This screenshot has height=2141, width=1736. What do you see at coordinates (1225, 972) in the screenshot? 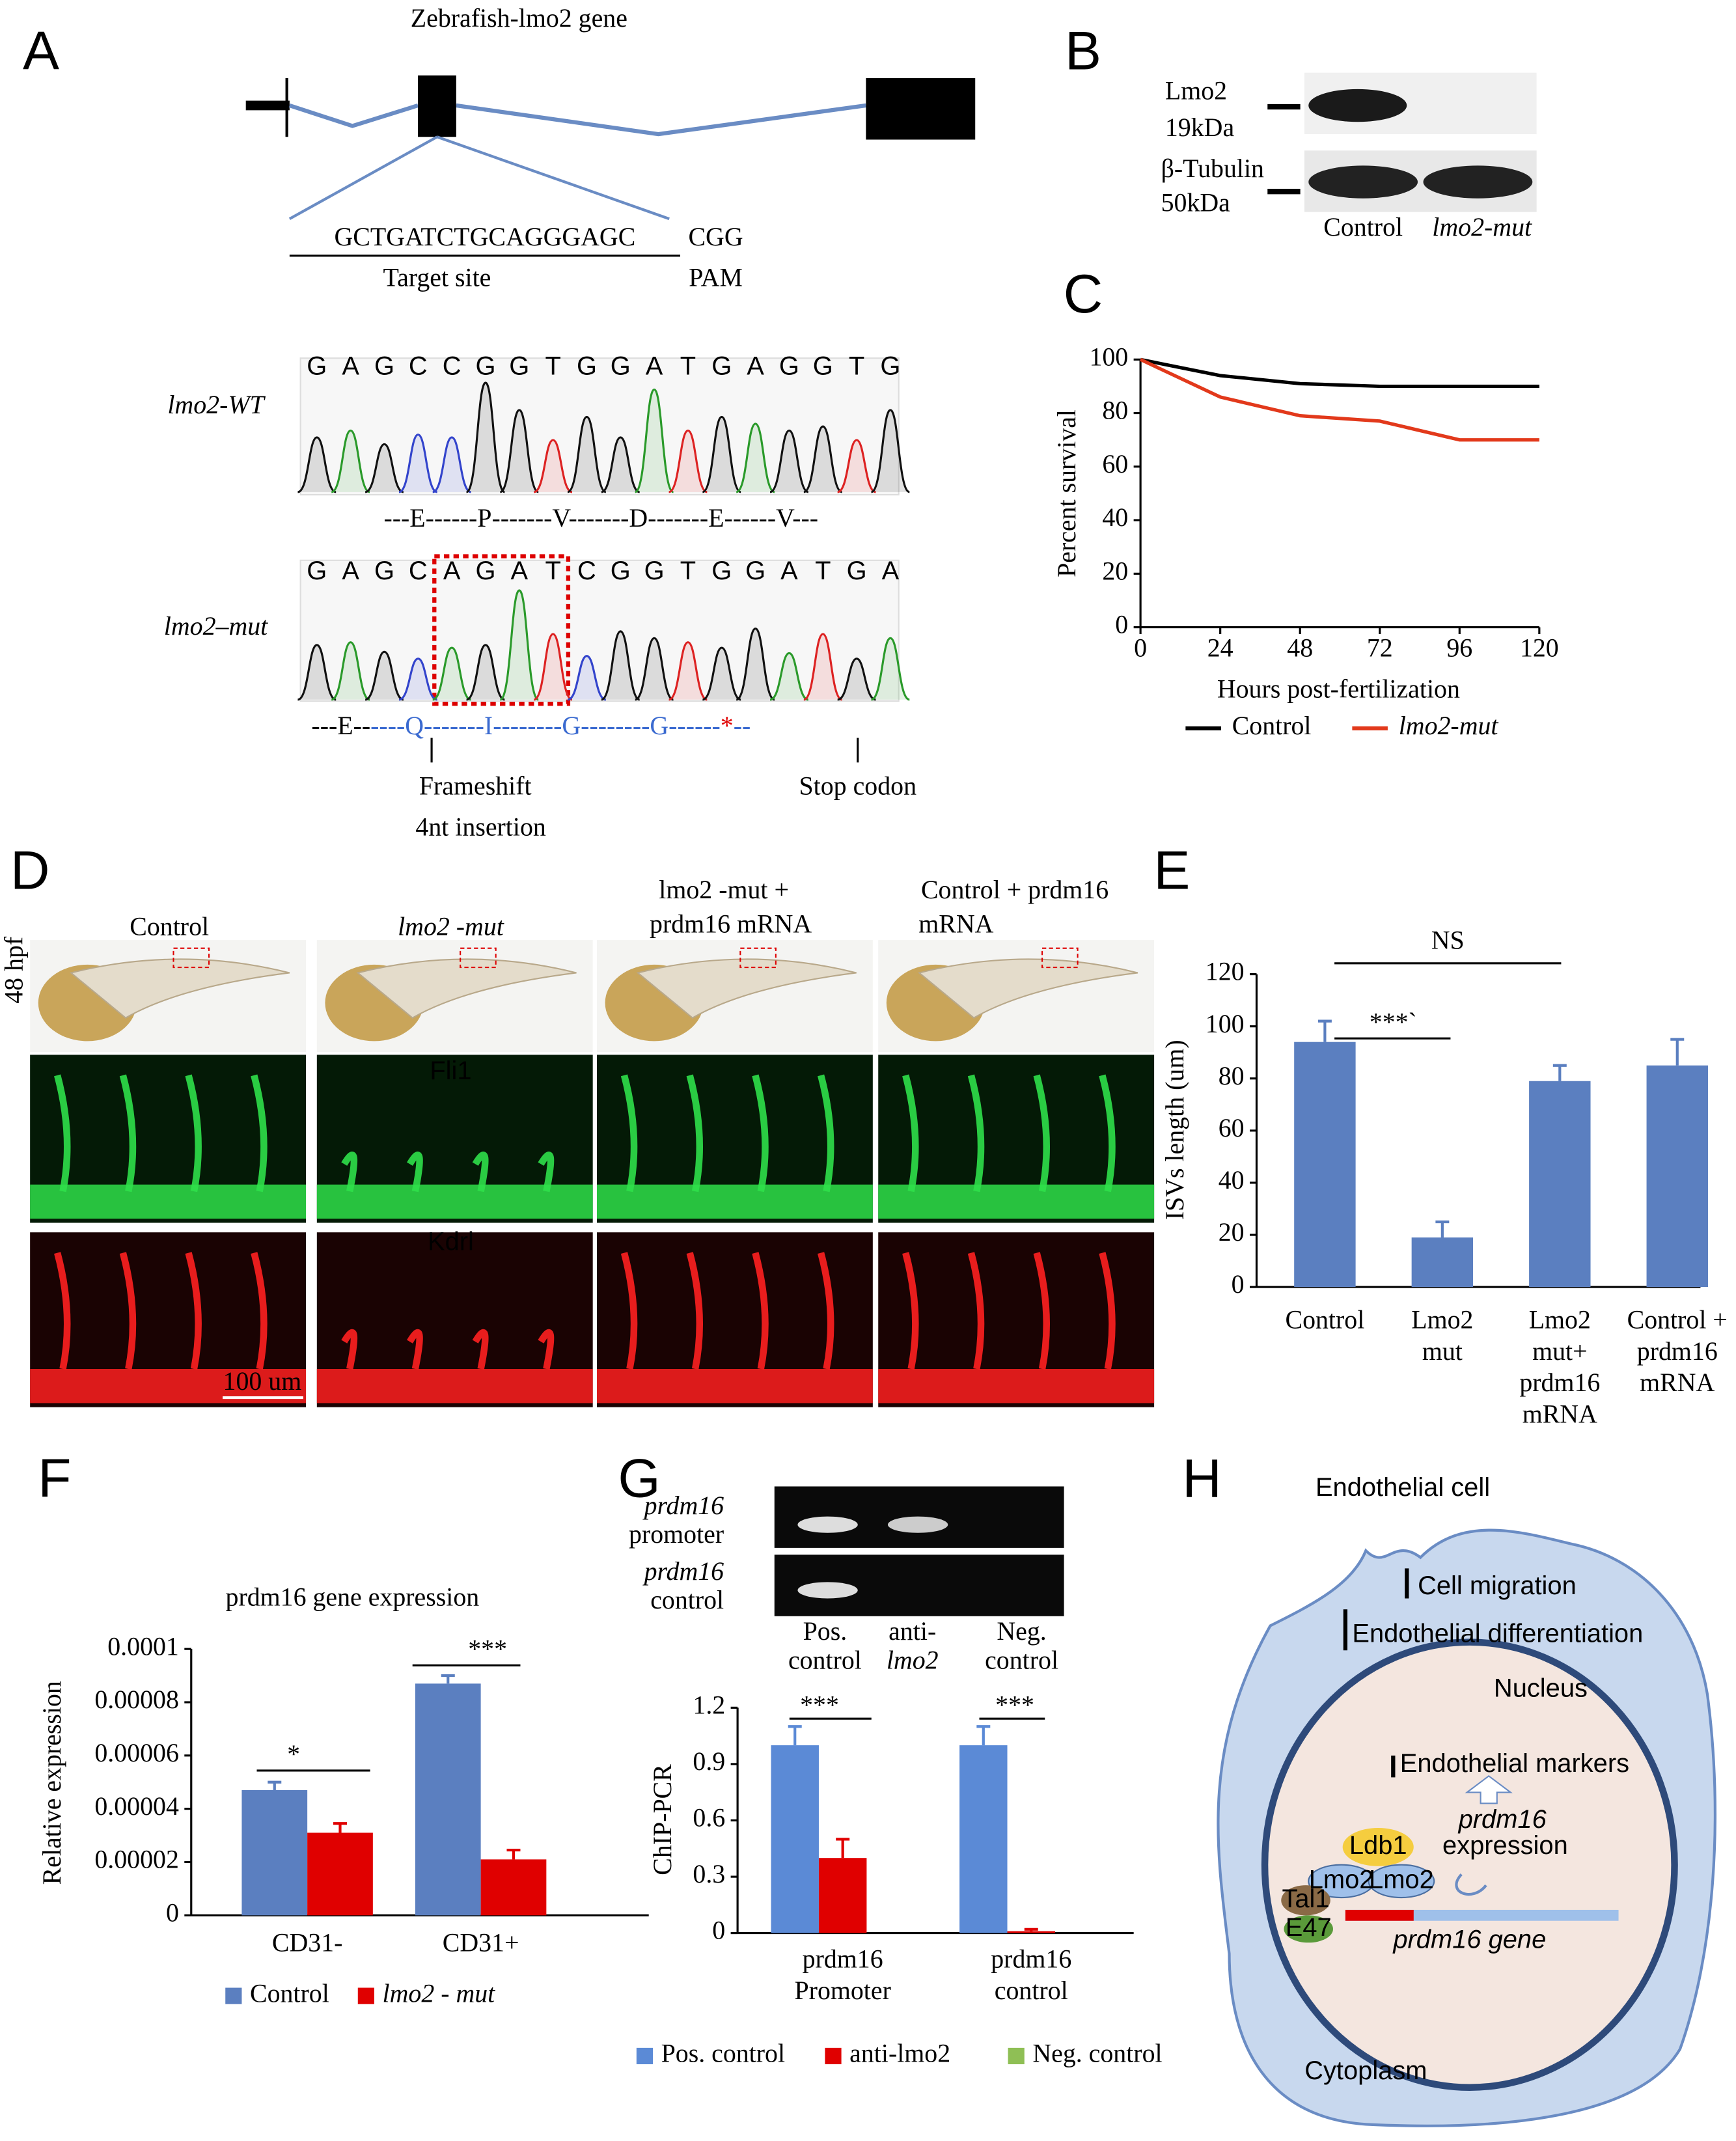
I see `y-tick-label: 120` at bounding box center [1225, 972].